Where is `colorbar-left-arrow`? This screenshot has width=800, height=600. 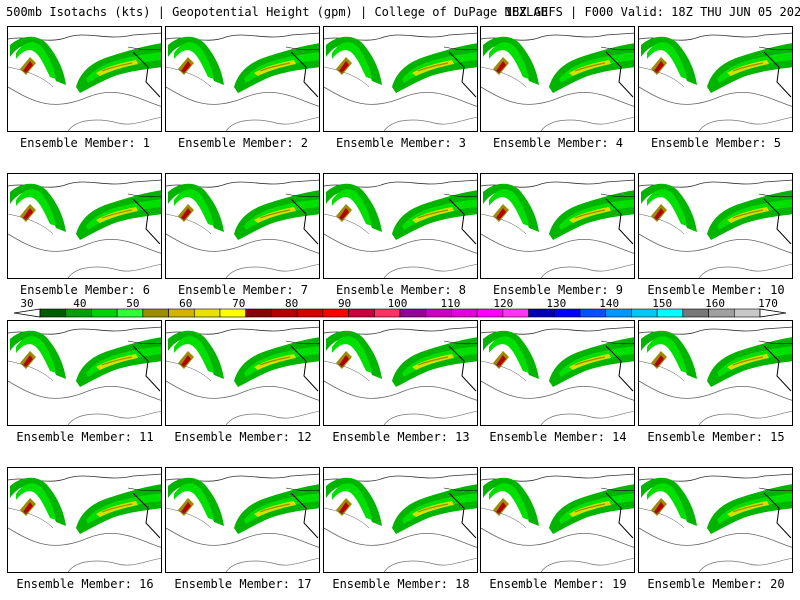 colorbar-left-arrow is located at coordinates (27, 313).